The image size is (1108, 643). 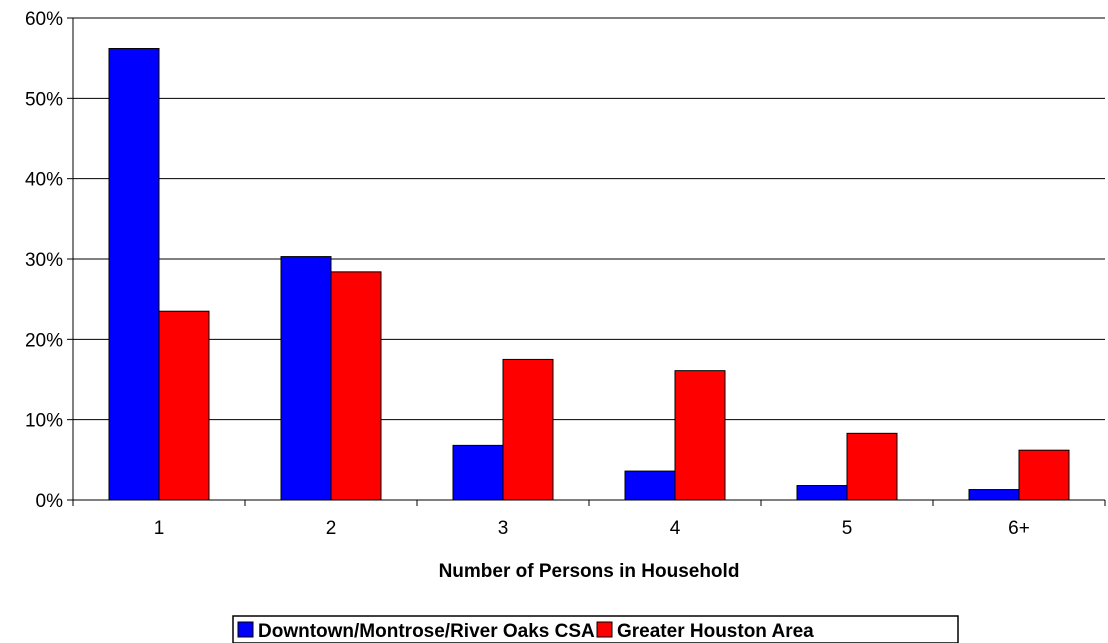 What do you see at coordinates (503, 528) in the screenshot?
I see `x-tick-label: 3` at bounding box center [503, 528].